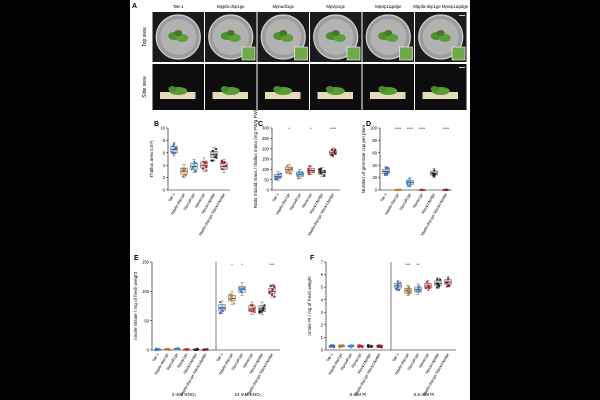 This screenshot has width=600, height=400. I want to click on photo-column-label: Mppfa-dsp1ge Mpvip1Δpdge, so click(441, 6).